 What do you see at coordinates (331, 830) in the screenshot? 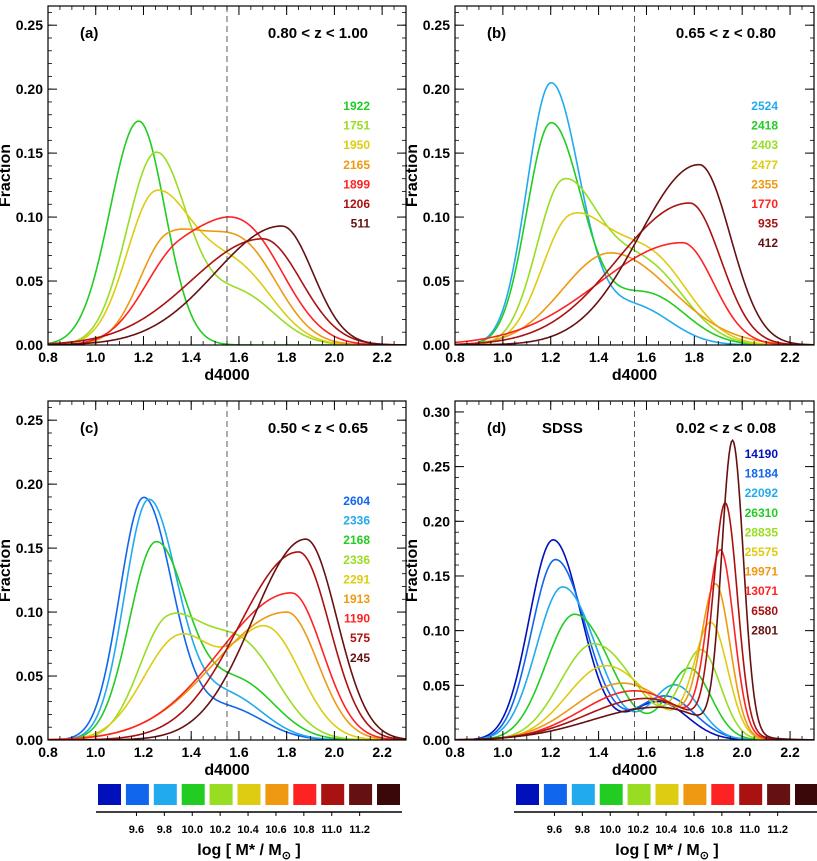
I see `colorbar-tick-label: 11.0` at bounding box center [331, 830].